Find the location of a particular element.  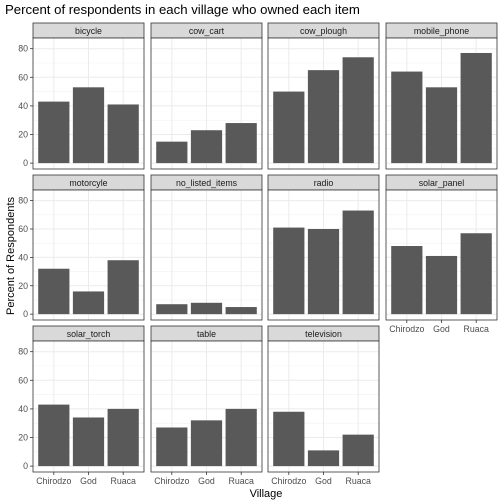

facet-panel-radio: radio is located at coordinates (323, 247).